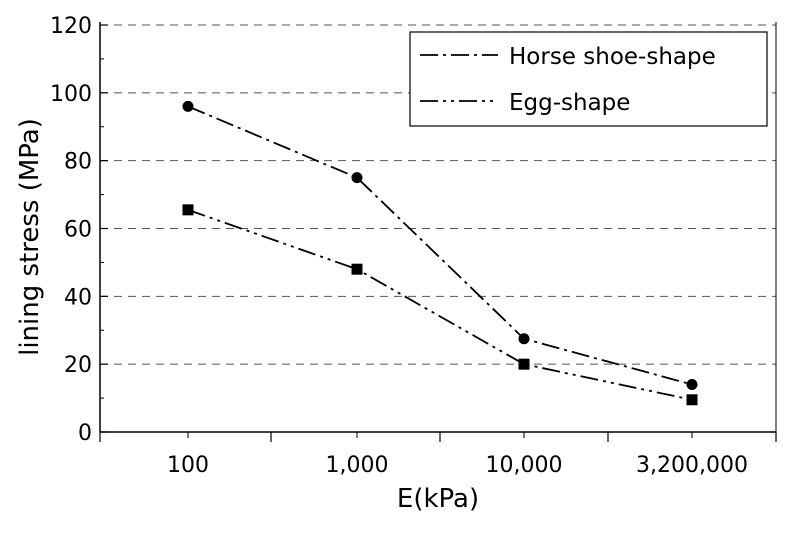  Describe the element at coordinates (188, 465) in the screenshot. I see `x-tick-label: 100` at that location.